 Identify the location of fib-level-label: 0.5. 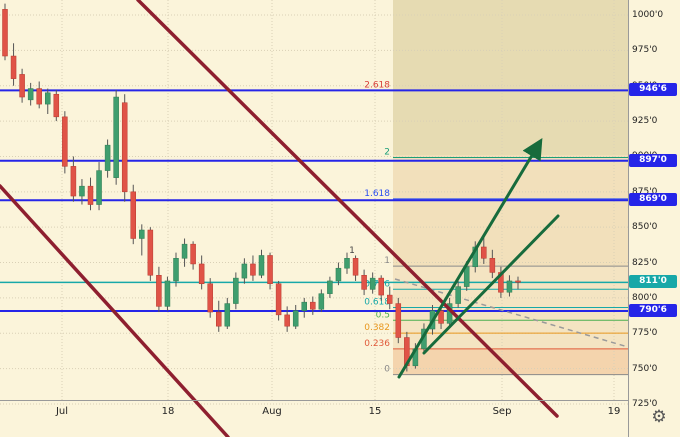
(383, 315).